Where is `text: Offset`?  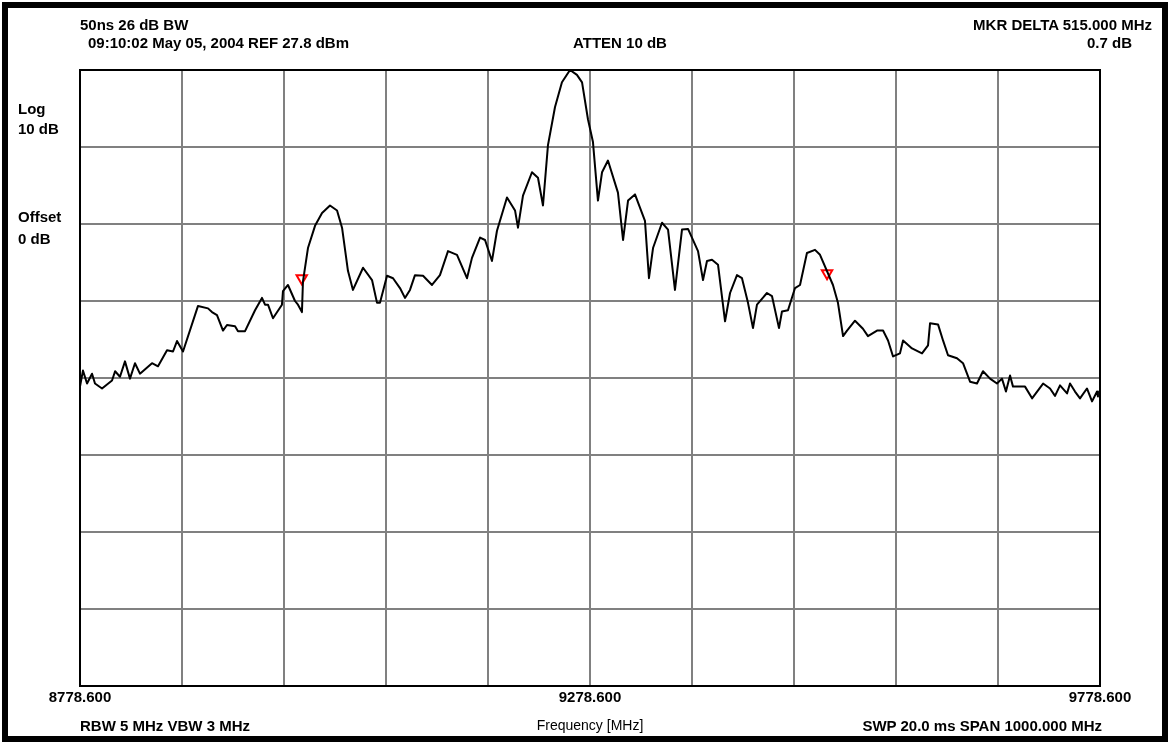
text: Offset is located at coordinates (40, 217).